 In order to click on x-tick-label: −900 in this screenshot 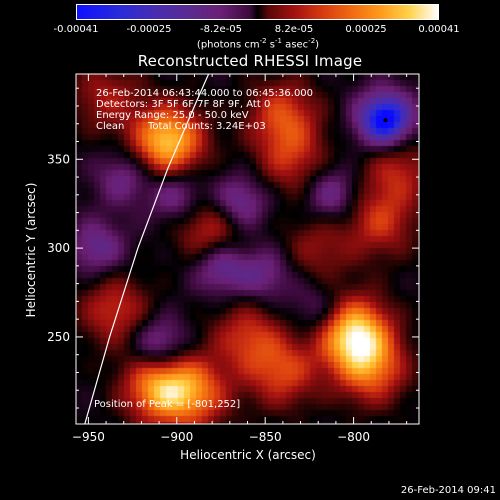, I will do `click(176, 437)`.